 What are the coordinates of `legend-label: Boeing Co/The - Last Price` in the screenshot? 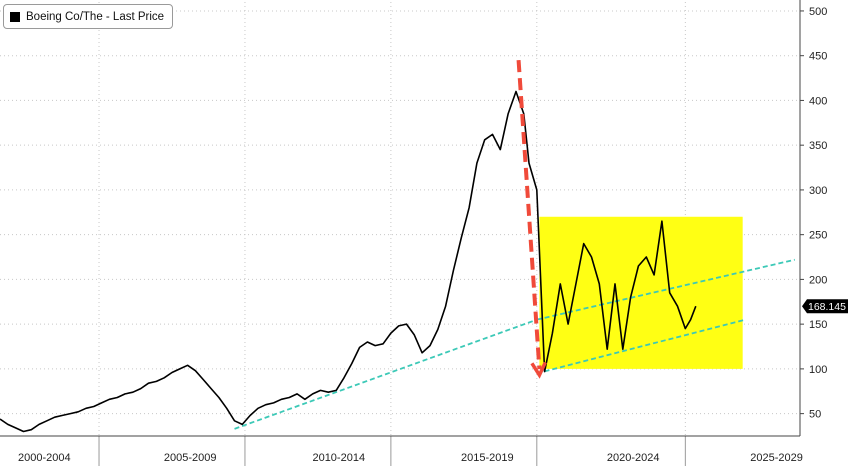 It's located at (95, 16).